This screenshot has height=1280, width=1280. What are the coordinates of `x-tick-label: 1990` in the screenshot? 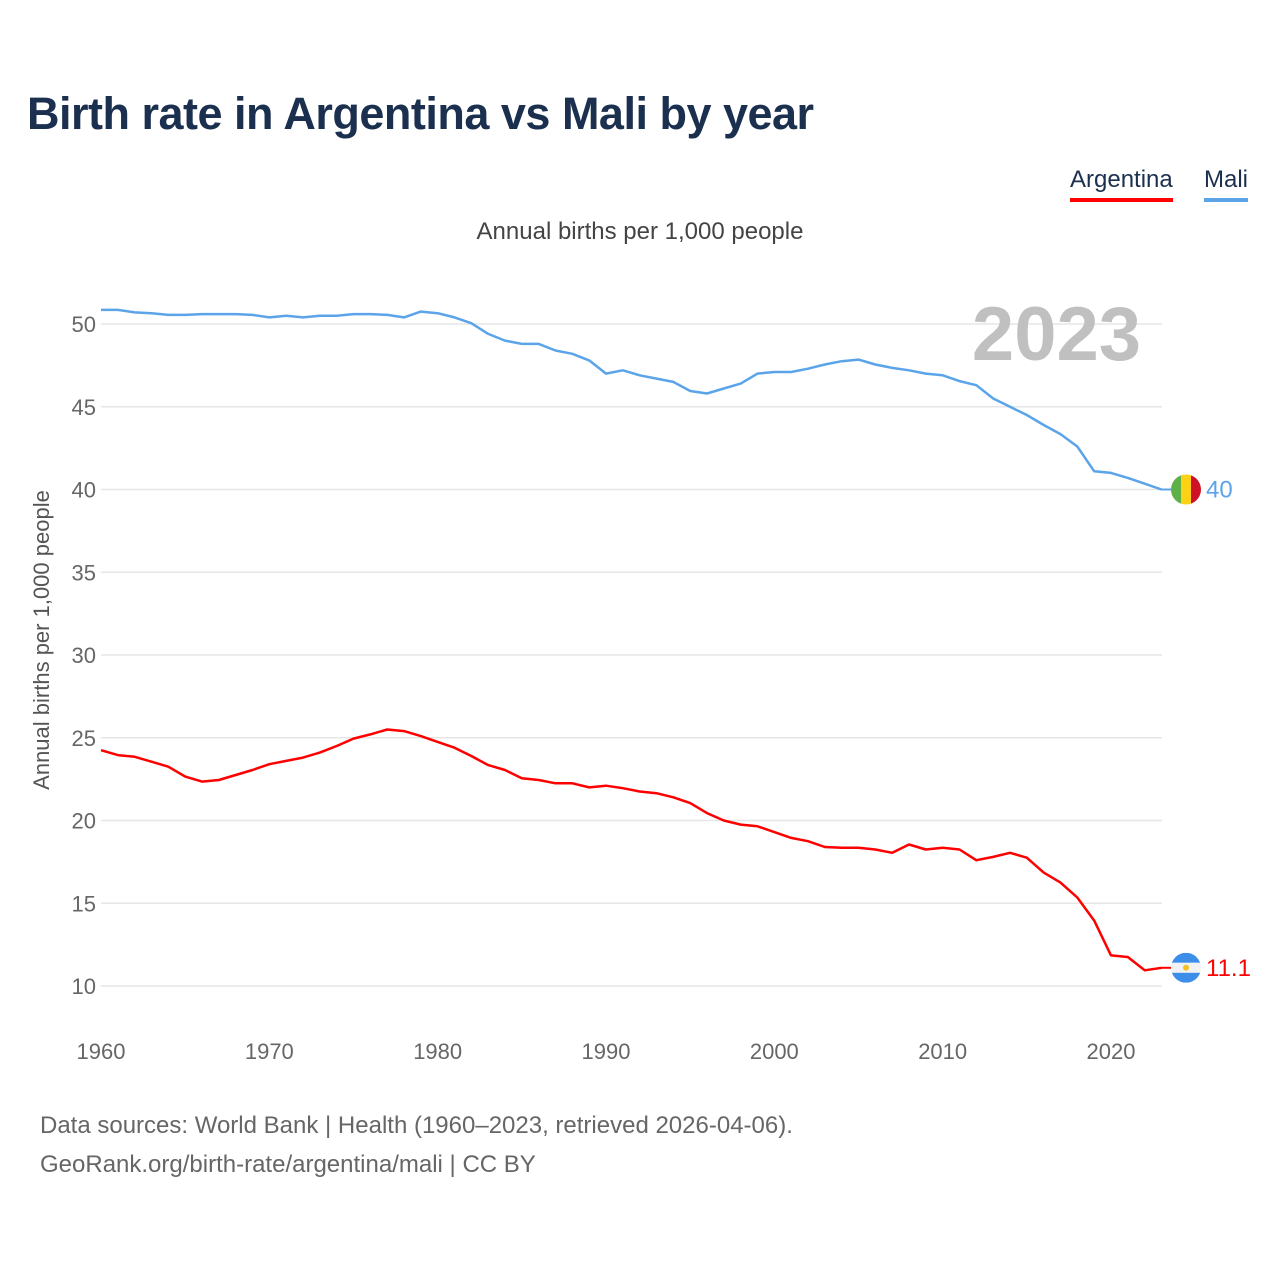 It's located at (606, 1051).